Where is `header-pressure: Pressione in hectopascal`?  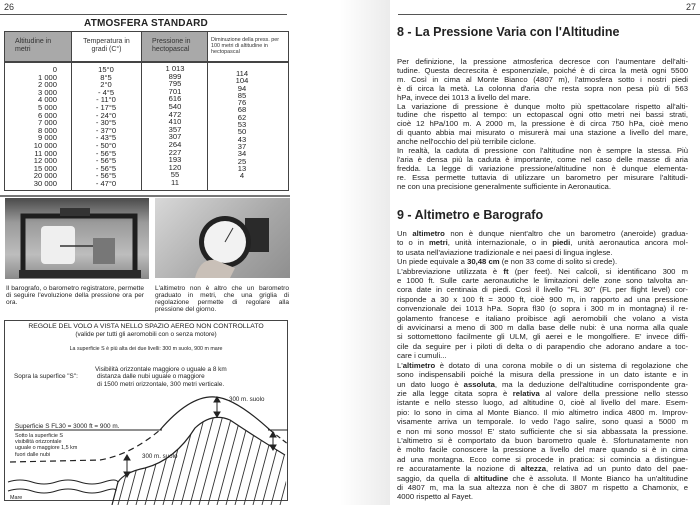
header-pressure: Pressione in hectopascal is located at coordinates (175, 46).